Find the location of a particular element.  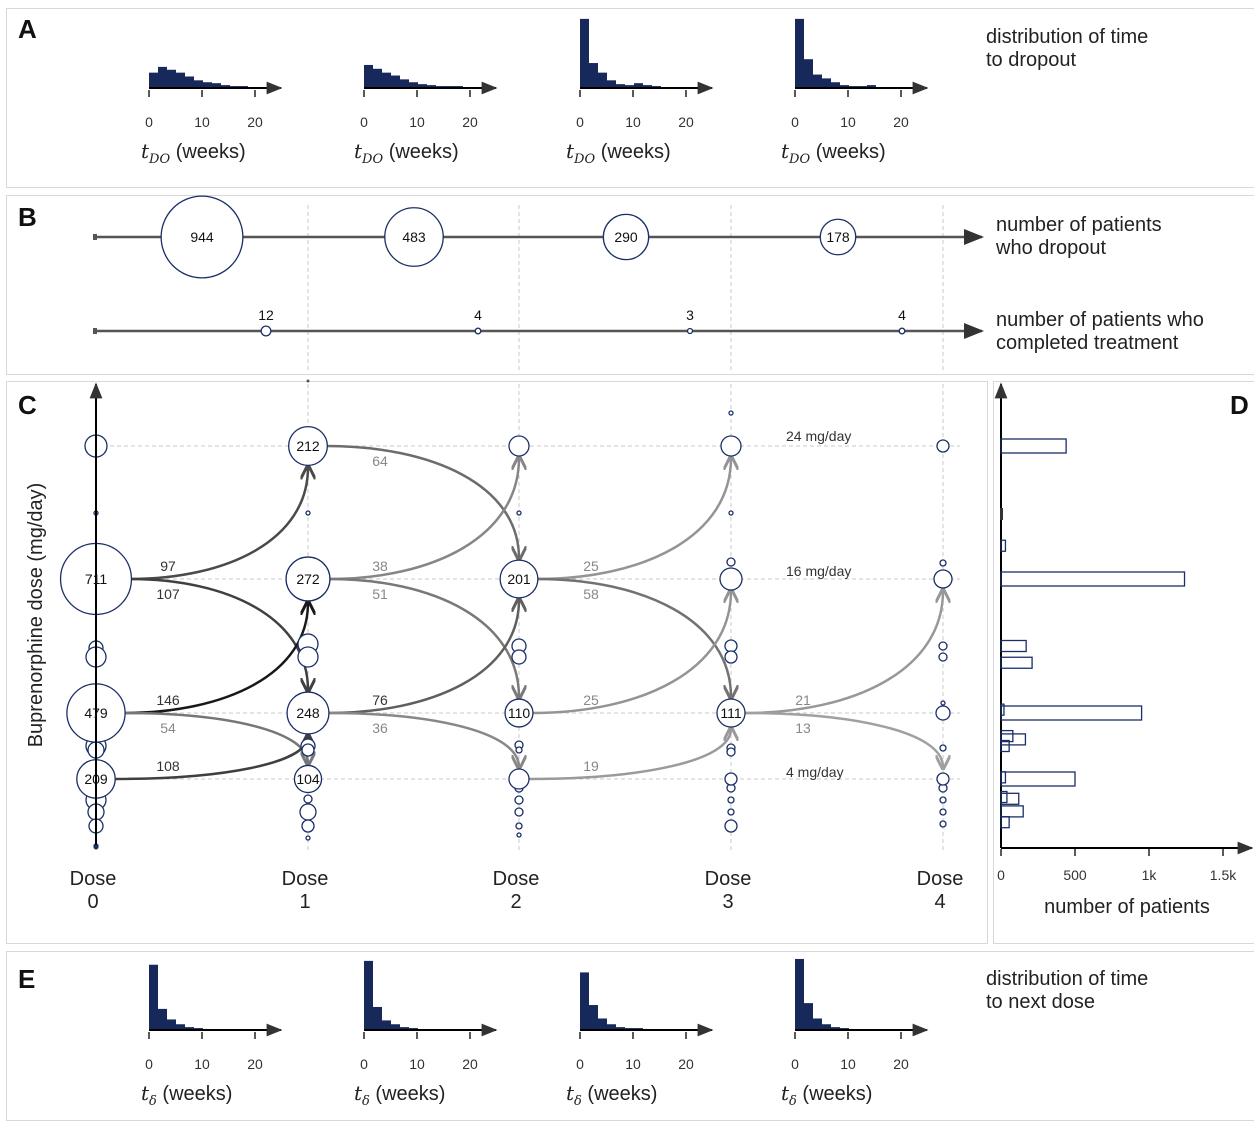

completed-bubble-value: 12 is located at coordinates (266, 315).